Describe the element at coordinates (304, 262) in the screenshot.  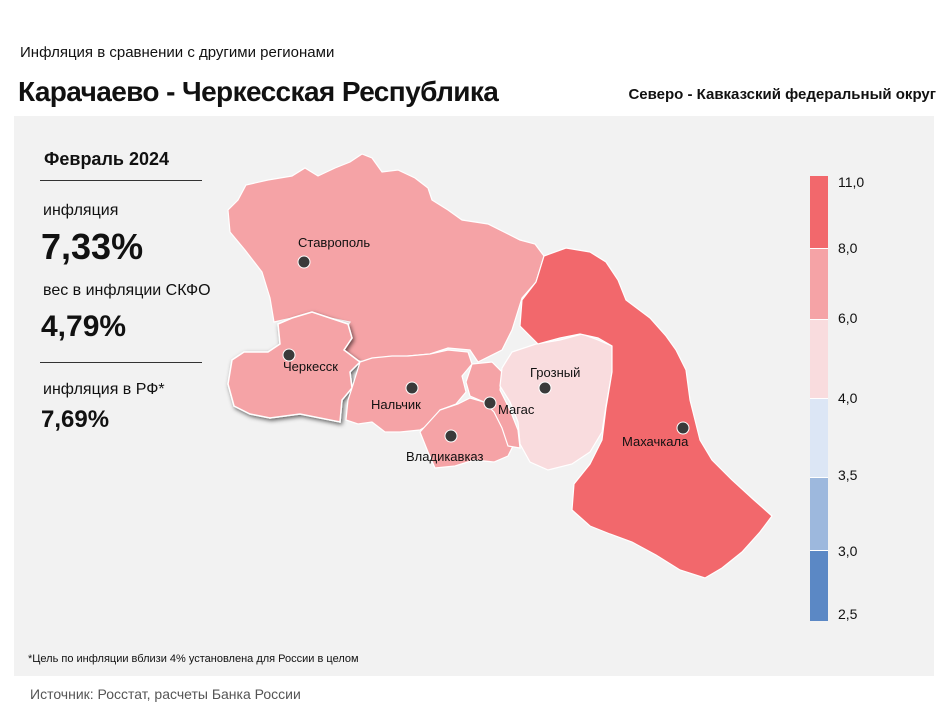
I see `city-dot-stavropol` at that location.